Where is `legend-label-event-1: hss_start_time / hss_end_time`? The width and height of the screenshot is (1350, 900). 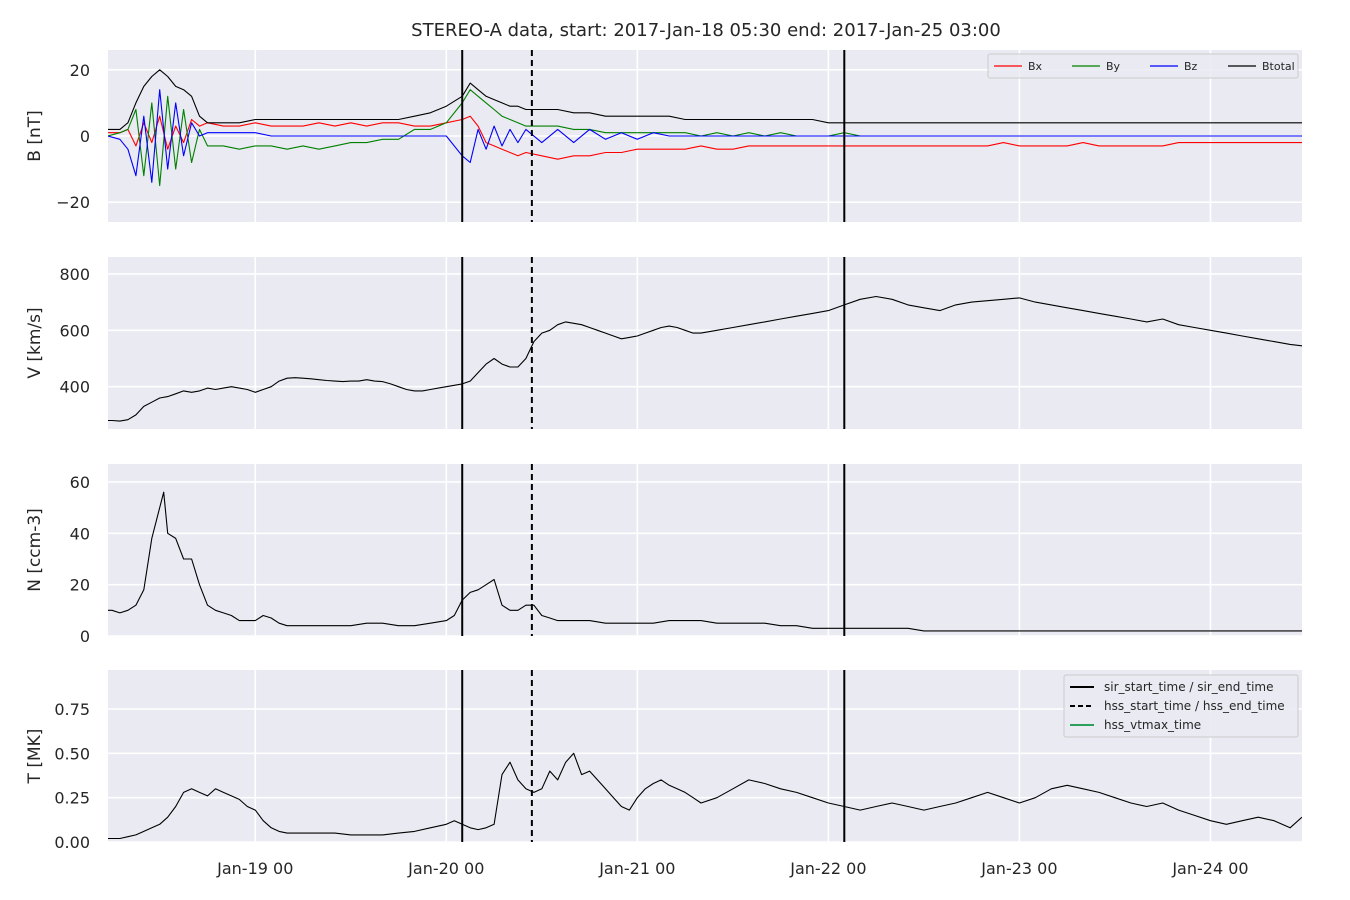 legend-label-event-1: hss_start_time / hss_end_time is located at coordinates (1194, 706).